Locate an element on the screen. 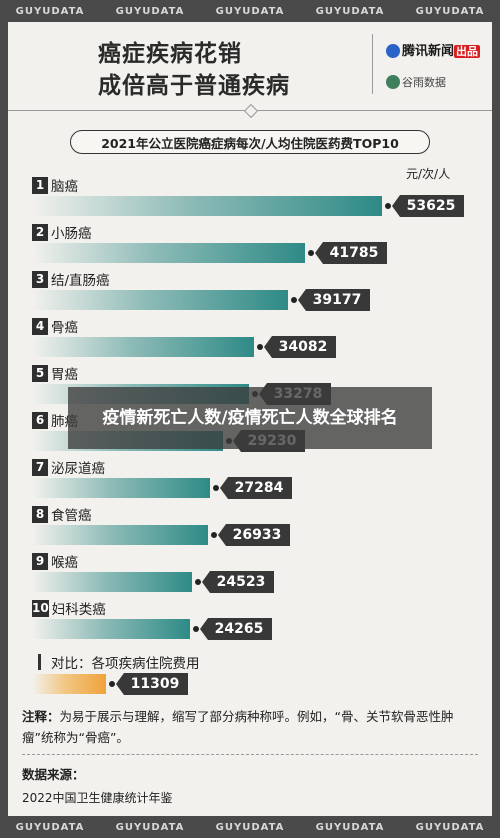 This screenshot has width=500, height=838. bar-category-label: 7 泌尿道癌 is located at coordinates (68, 467).